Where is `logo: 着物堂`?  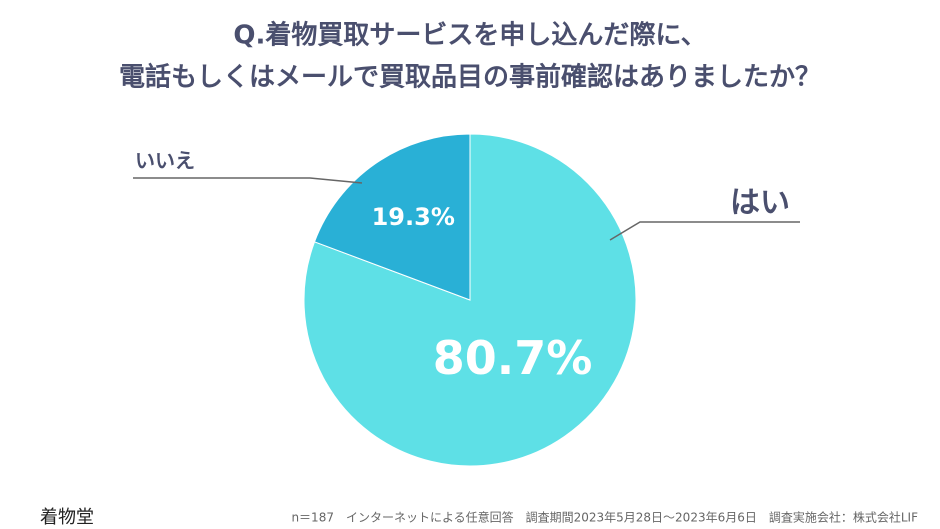
logo: 着物堂 is located at coordinates (67, 517).